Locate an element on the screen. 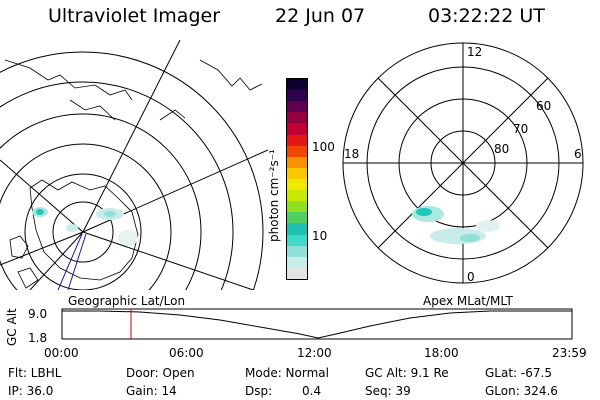  time-label: 03:22:22 UT is located at coordinates (486, 16).